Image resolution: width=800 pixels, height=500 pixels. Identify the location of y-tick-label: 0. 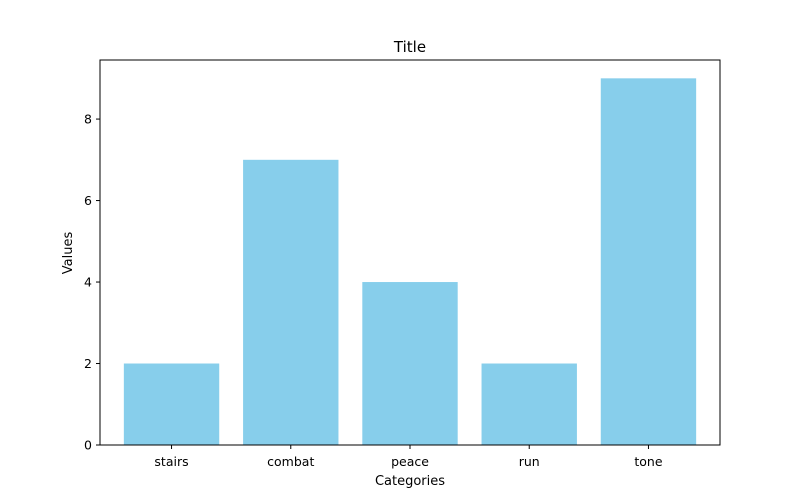
(88, 445).